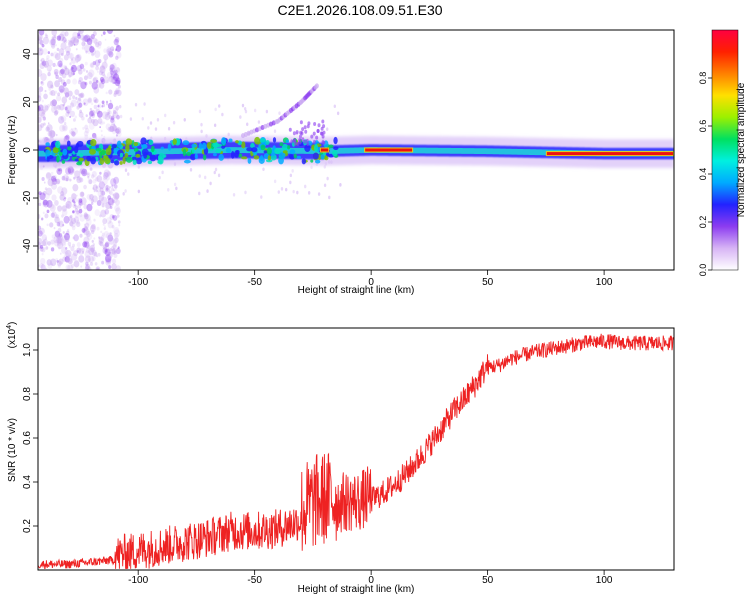  What do you see at coordinates (371, 282) in the screenshot?
I see `spectrogram-x-tick-label: 0` at bounding box center [371, 282].